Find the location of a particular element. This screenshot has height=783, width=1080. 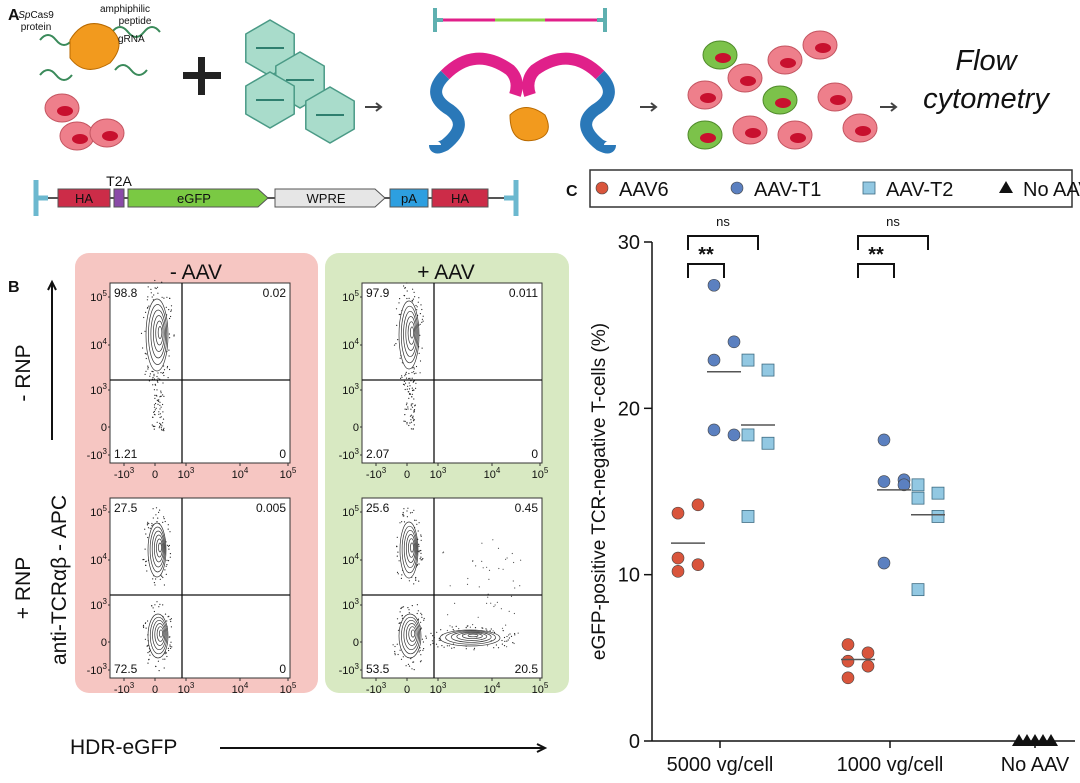

tick-base: 0 is located at coordinates (356, 643).